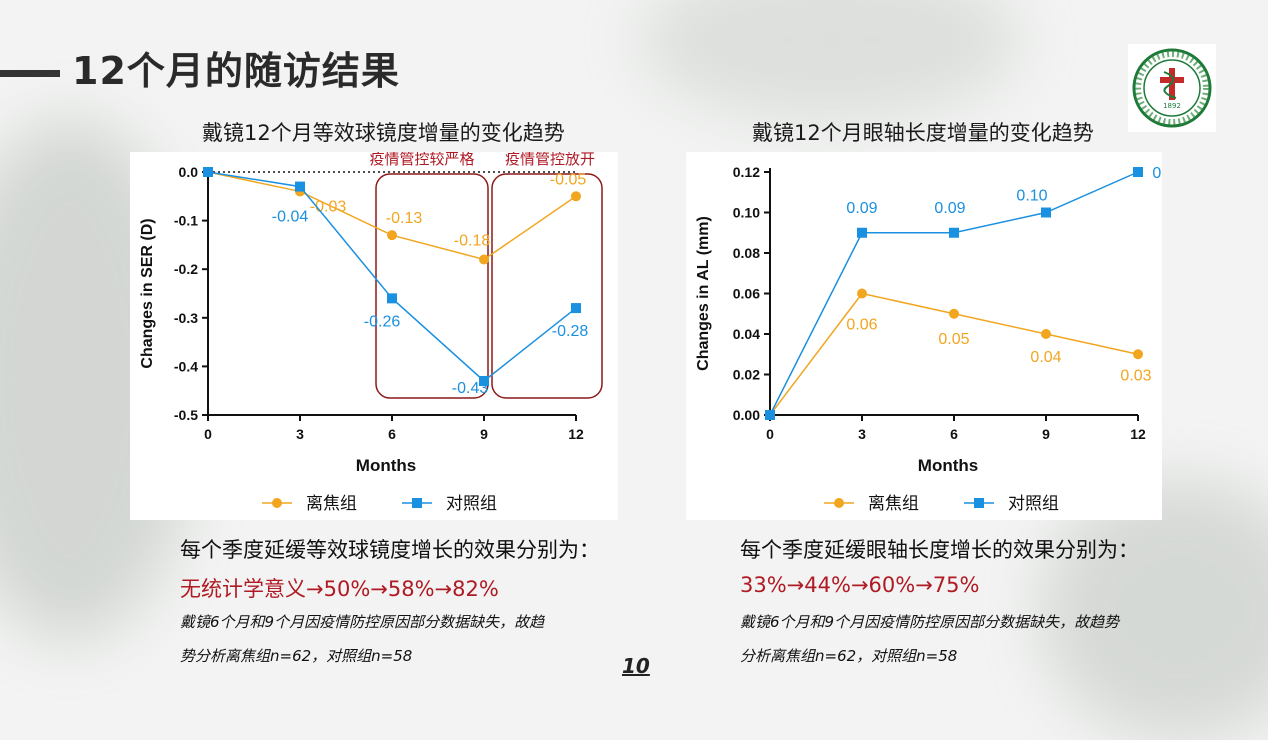  I want to click on left-chart-heading: 戴镜12个月等效球镜度增量的变化趋势, so click(383, 133).